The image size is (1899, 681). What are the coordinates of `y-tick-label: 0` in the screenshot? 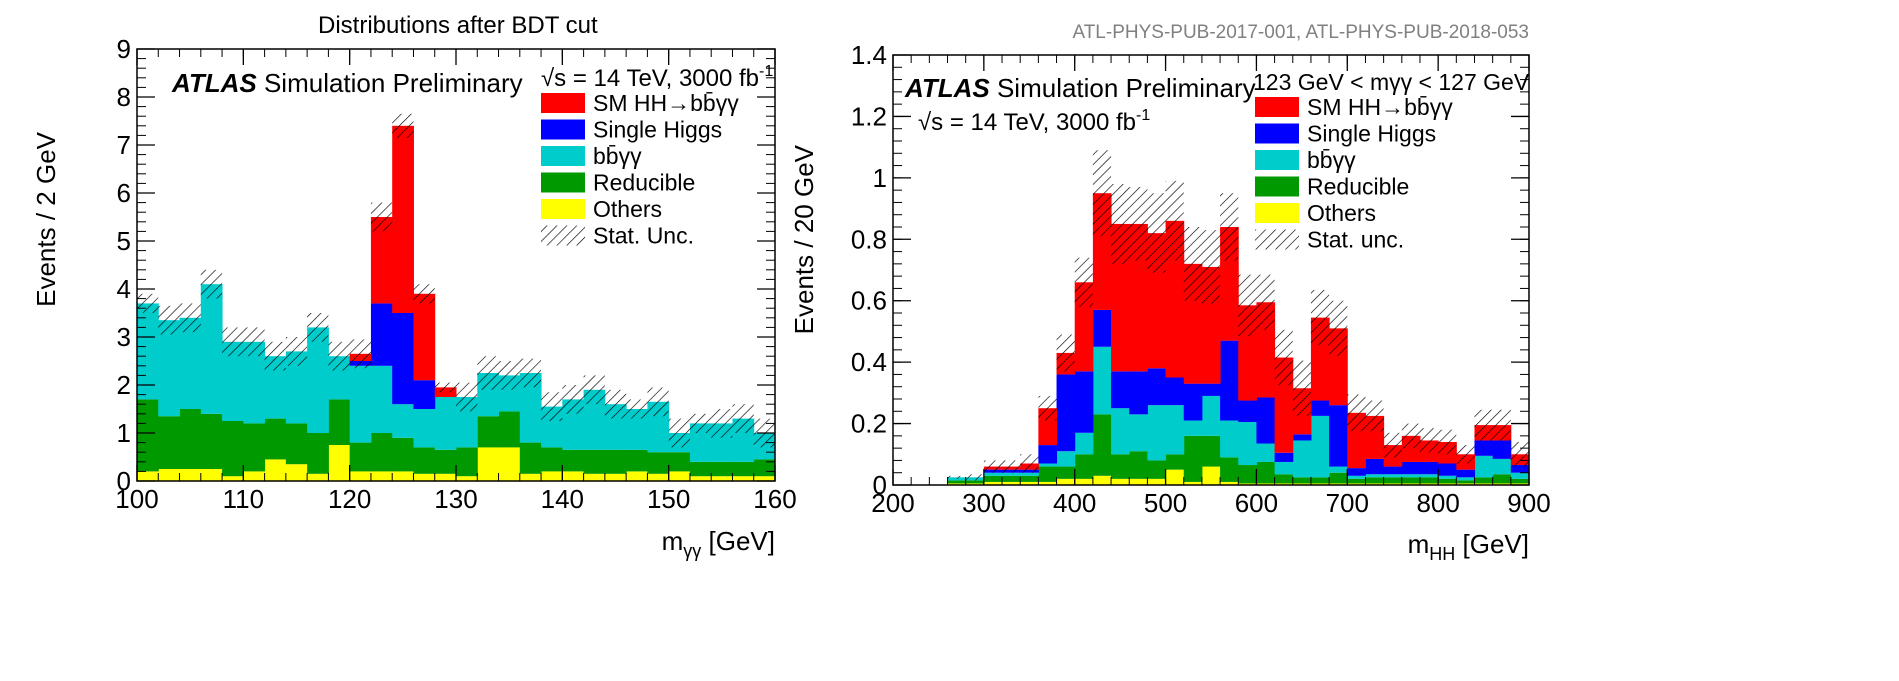 It's located at (124, 481).